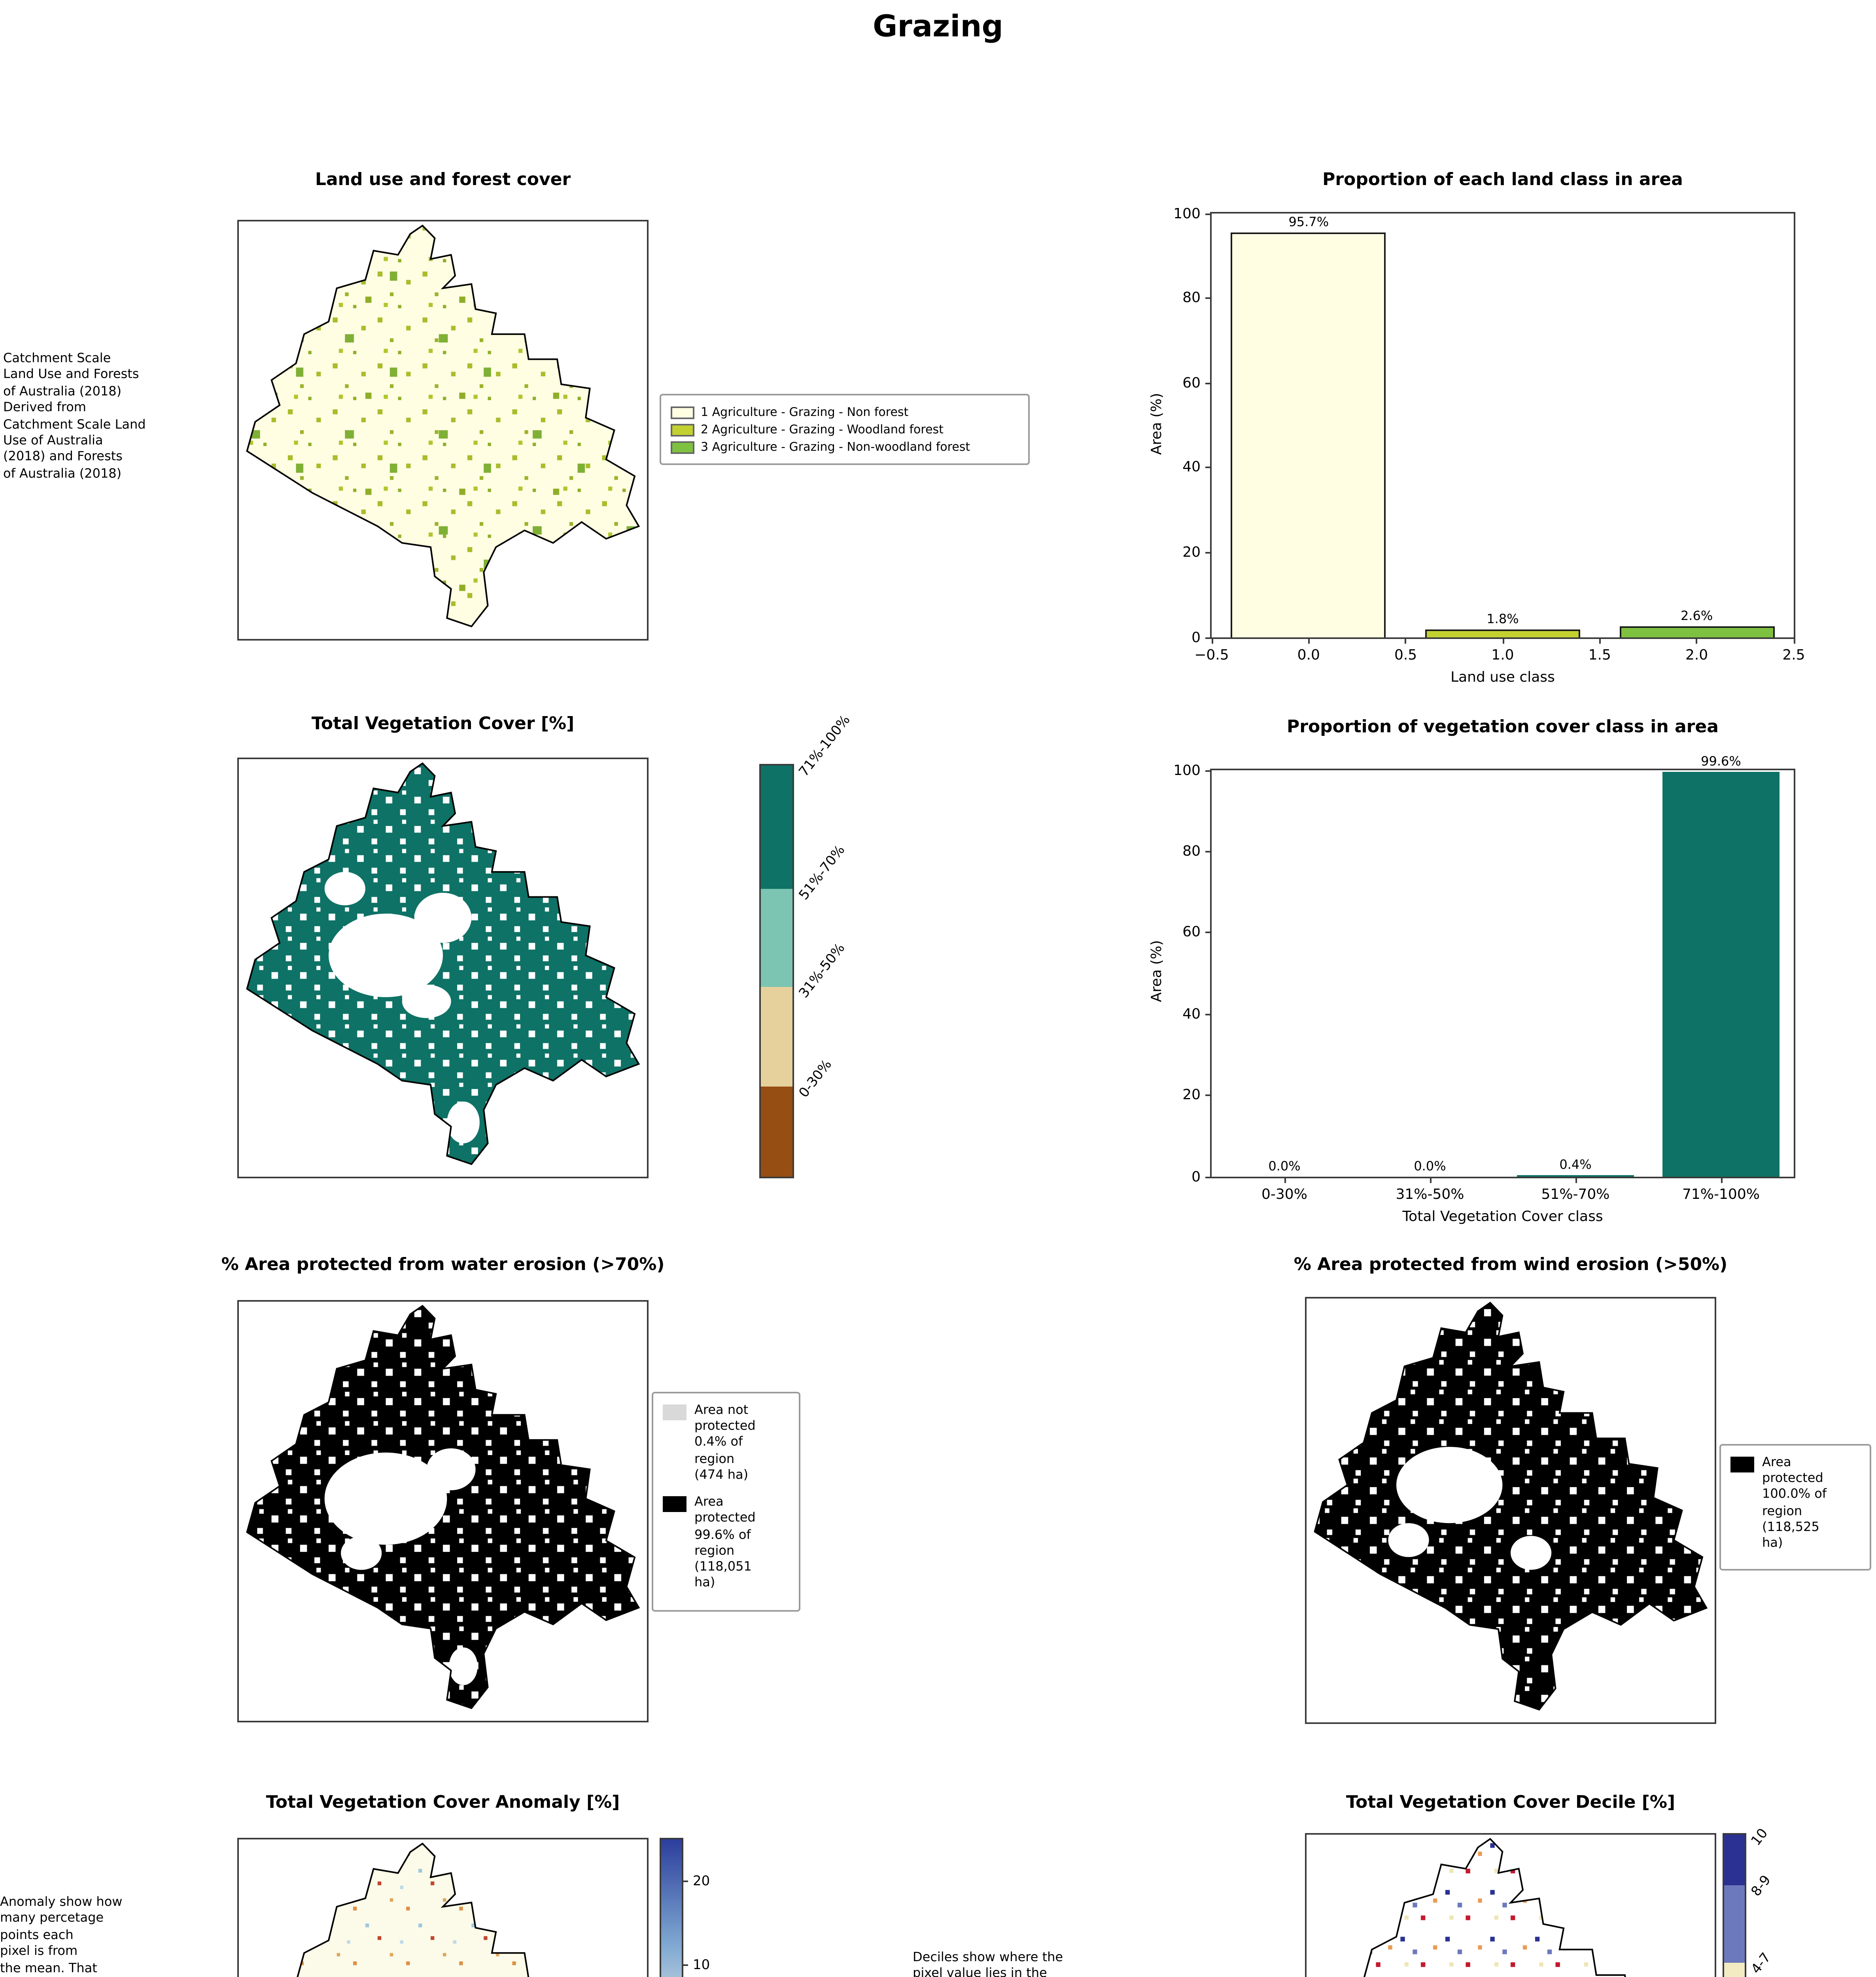 The width and height of the screenshot is (1876, 1977). What do you see at coordinates (1308, 221) in the screenshot?
I see `bar-value-label: 95.7%` at bounding box center [1308, 221].